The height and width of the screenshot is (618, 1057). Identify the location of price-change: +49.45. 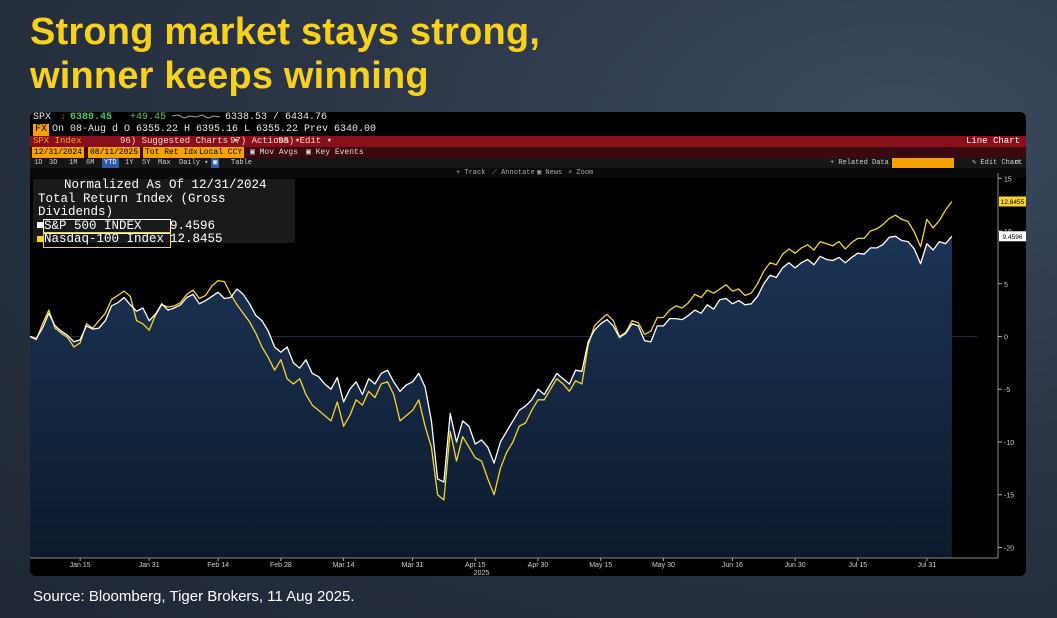
(148, 117).